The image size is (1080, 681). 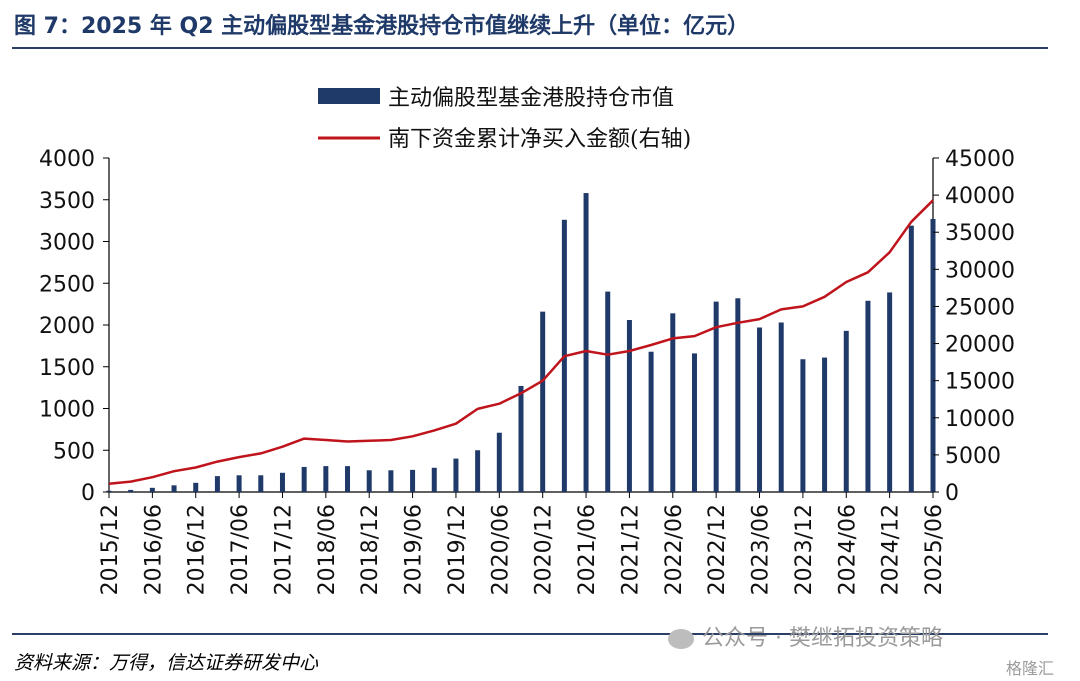 What do you see at coordinates (530, 634) in the screenshot?
I see `bottom-rule` at bounding box center [530, 634].